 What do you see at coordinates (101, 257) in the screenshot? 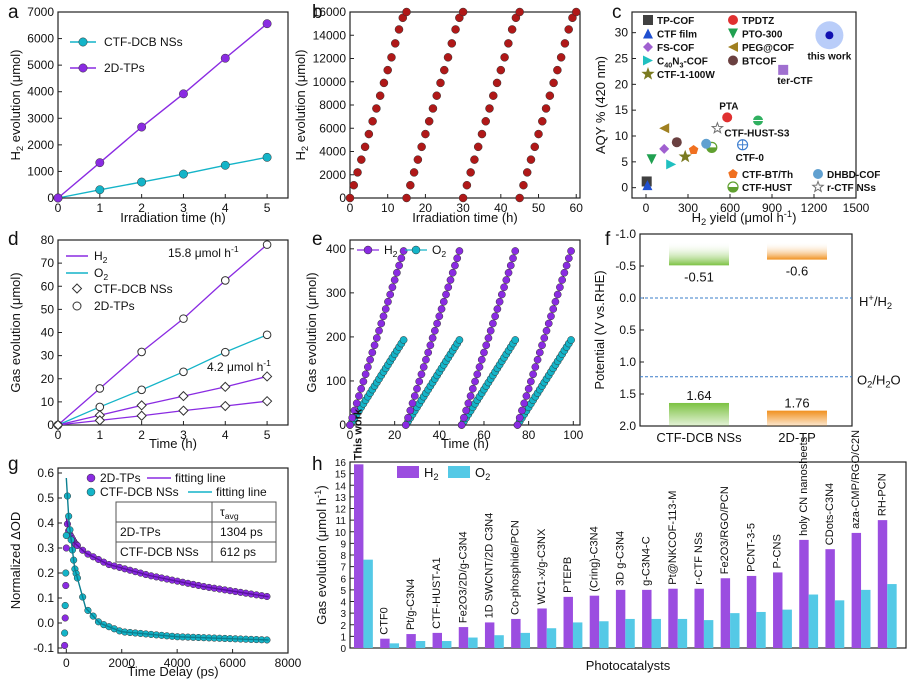
I see `d-legend-label: H2` at bounding box center [101, 257].